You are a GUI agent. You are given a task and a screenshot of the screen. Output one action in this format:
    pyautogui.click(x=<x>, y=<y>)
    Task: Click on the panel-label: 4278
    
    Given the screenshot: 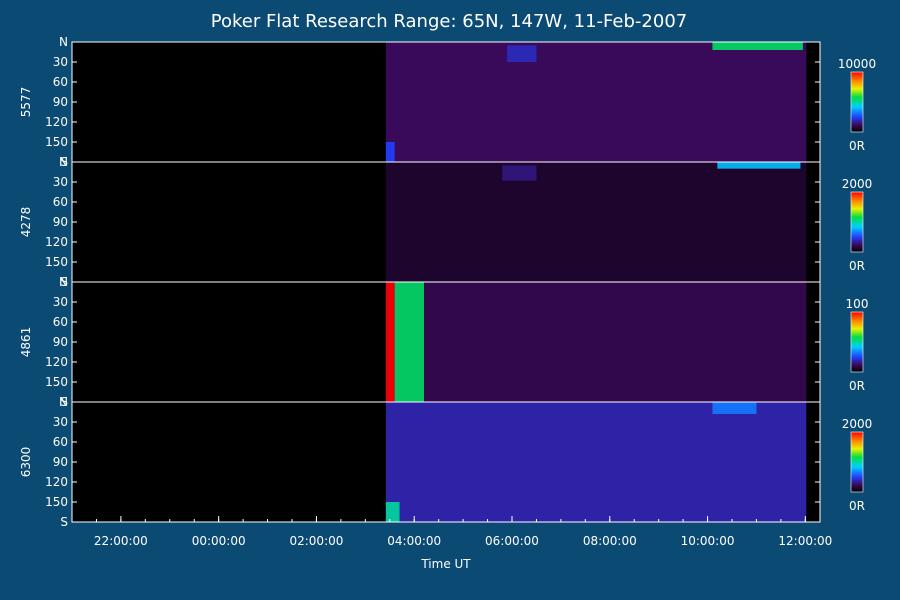 What is the action you would take?
    pyautogui.click(x=26, y=222)
    